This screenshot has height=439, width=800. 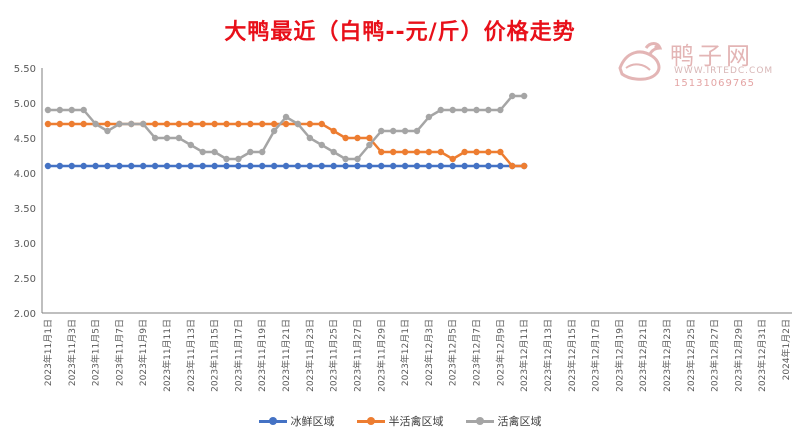 I want to click on x-tick-label: 2023年12月7日, so click(x=477, y=352).